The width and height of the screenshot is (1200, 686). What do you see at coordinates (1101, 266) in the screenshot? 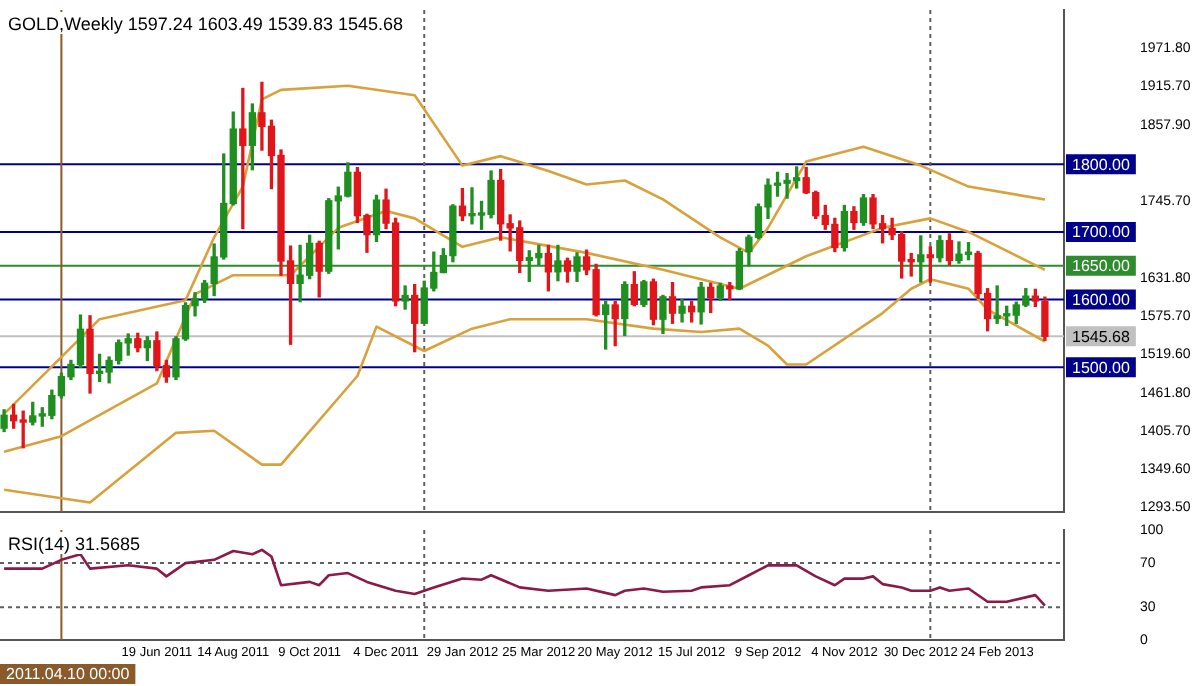
I see `ref-line-label: 1650.00` at bounding box center [1101, 266].